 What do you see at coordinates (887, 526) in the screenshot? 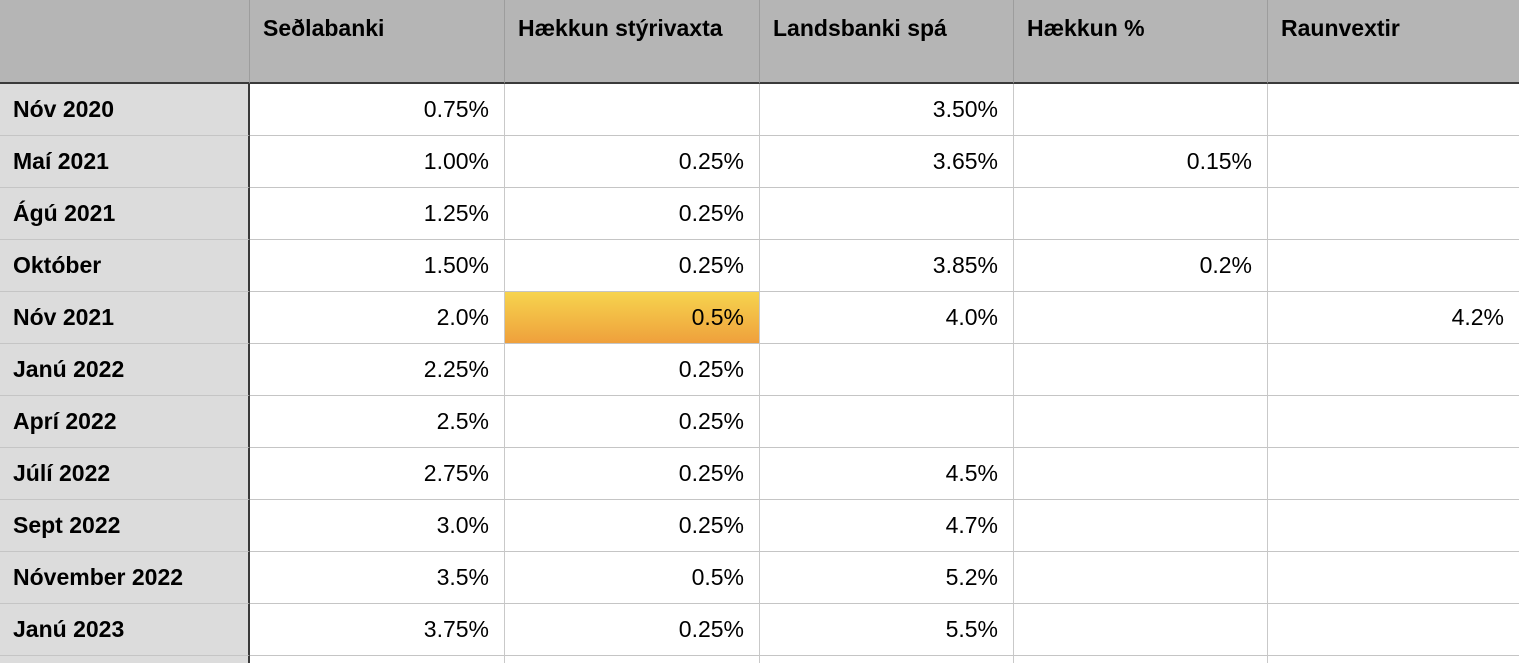
I see `data-cell: 4.7%` at bounding box center [887, 526].